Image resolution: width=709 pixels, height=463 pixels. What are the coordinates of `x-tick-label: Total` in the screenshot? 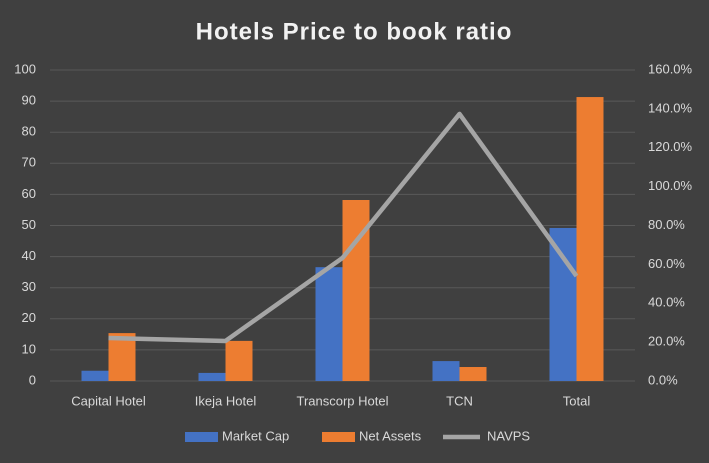 It's located at (577, 400).